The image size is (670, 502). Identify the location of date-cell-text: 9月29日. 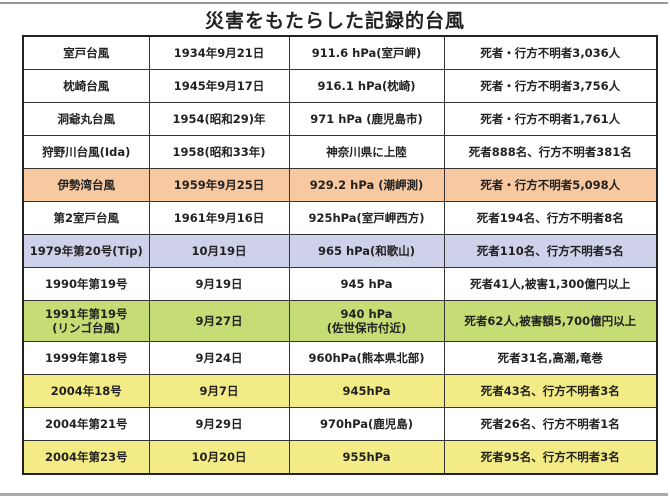
(219, 424).